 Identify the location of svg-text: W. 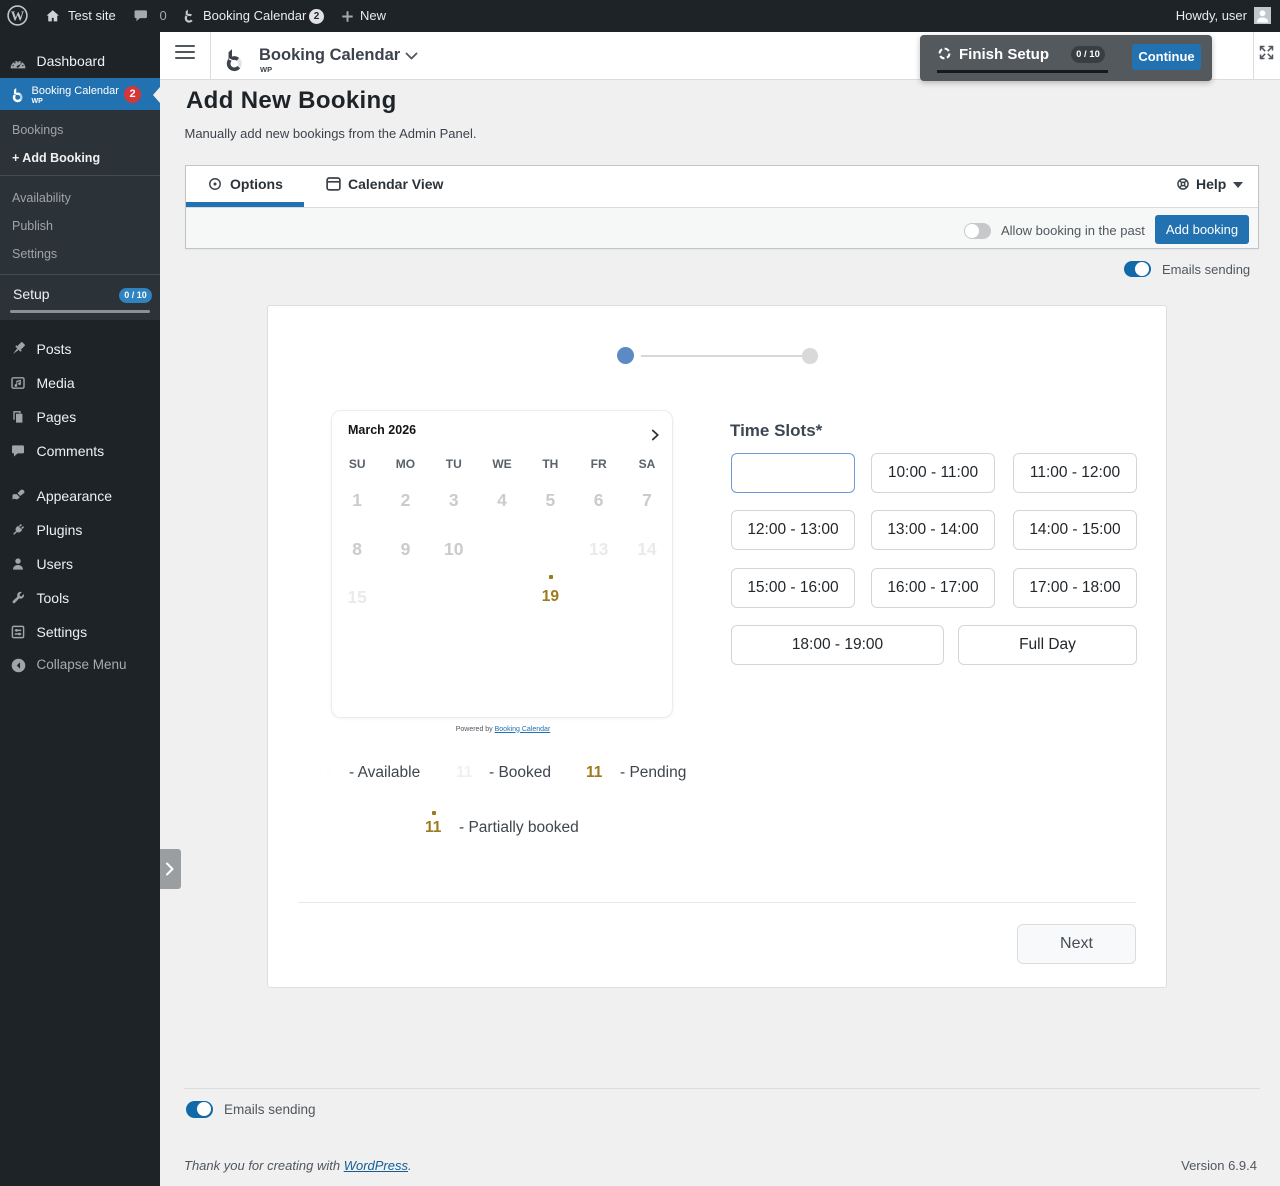
(18, 15).